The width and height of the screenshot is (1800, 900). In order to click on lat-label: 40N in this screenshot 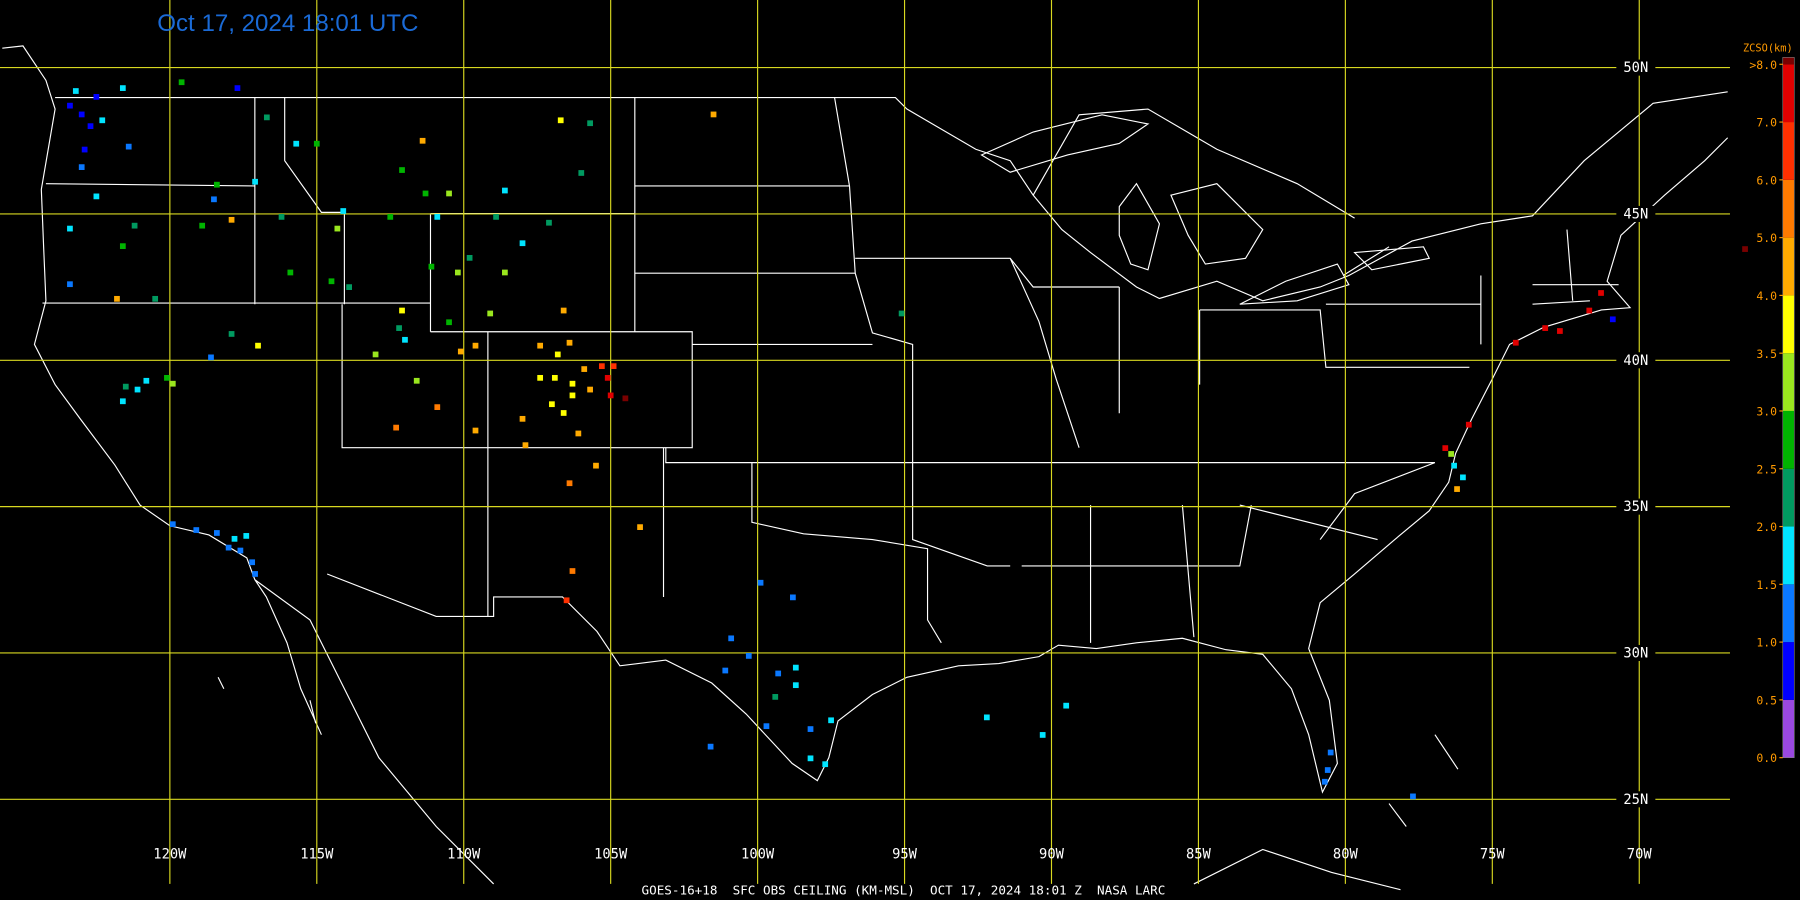, I will do `click(1635, 361)`.